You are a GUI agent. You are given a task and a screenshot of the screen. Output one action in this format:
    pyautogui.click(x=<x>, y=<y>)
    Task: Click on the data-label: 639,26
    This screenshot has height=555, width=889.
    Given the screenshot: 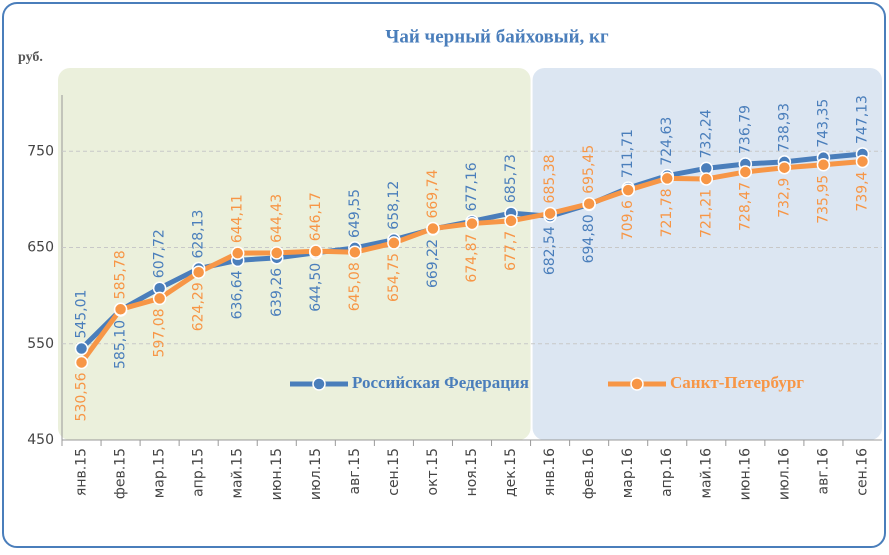 What is the action you would take?
    pyautogui.click(x=277, y=292)
    